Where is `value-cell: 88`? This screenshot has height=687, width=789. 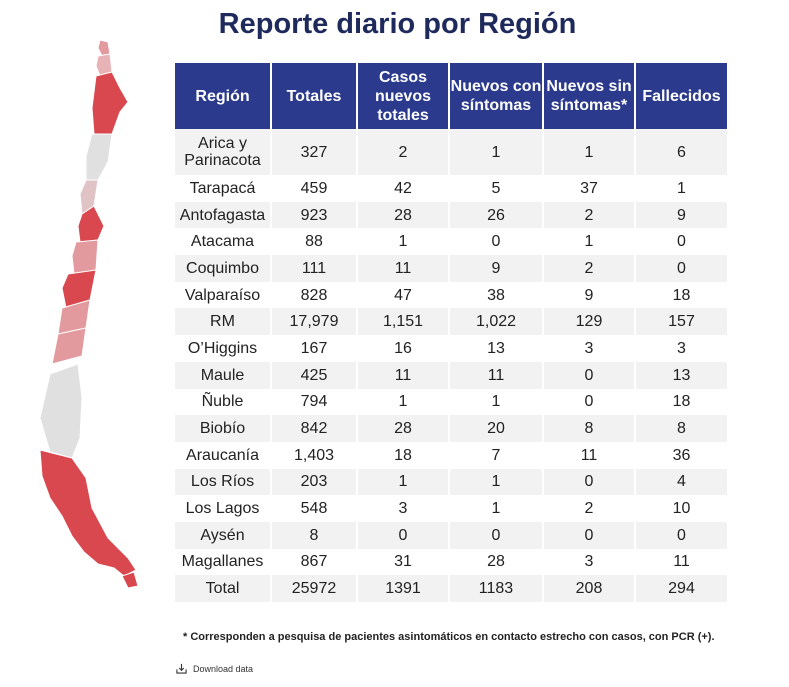 value-cell: 88 is located at coordinates (314, 242).